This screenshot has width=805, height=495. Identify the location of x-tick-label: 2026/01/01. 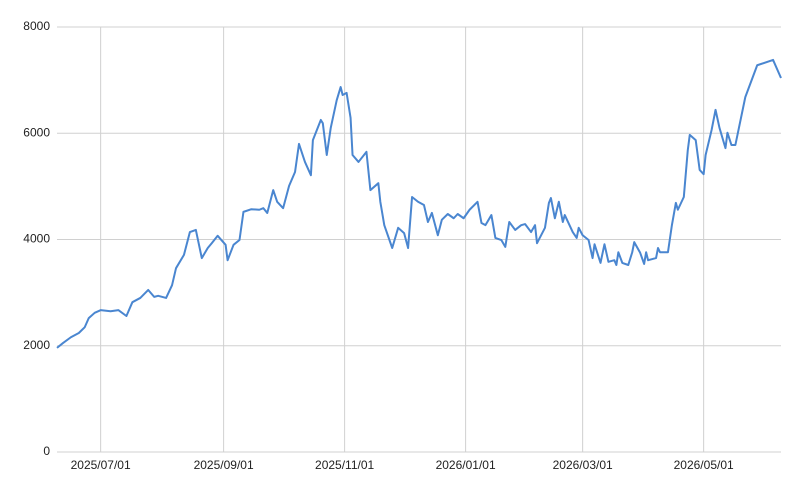
(466, 465).